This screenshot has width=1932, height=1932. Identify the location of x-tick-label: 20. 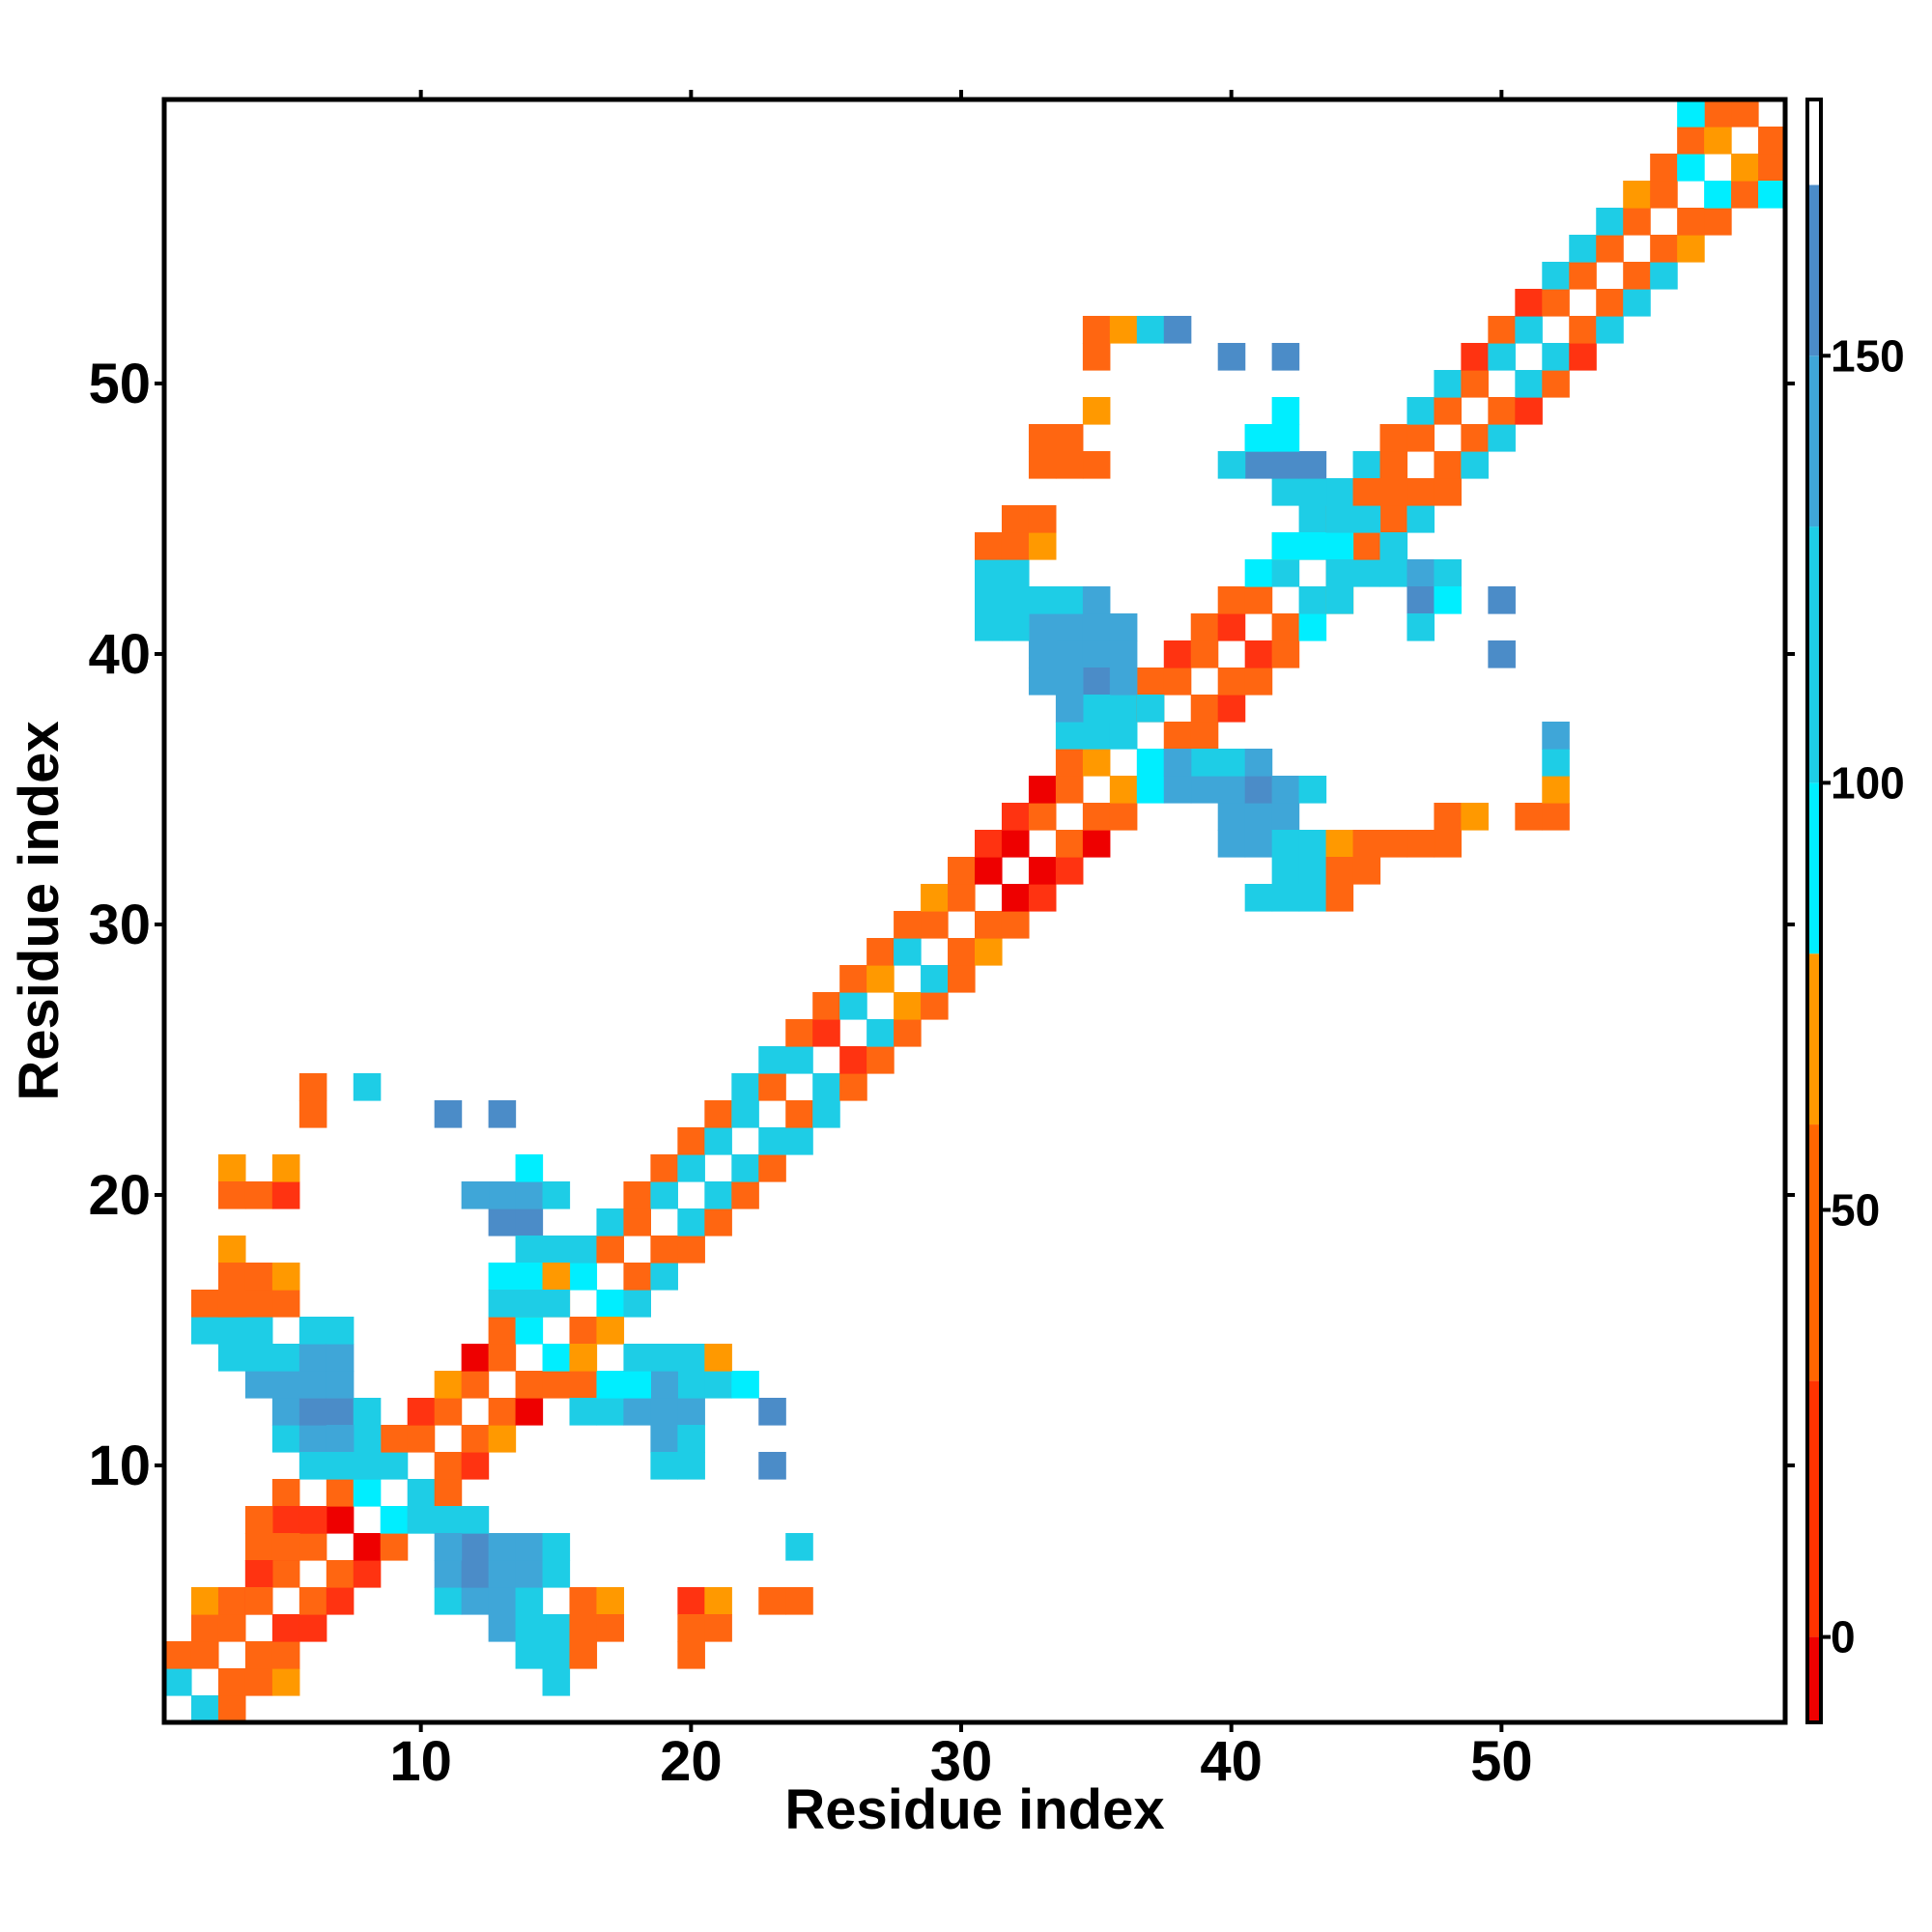
(691, 1761).